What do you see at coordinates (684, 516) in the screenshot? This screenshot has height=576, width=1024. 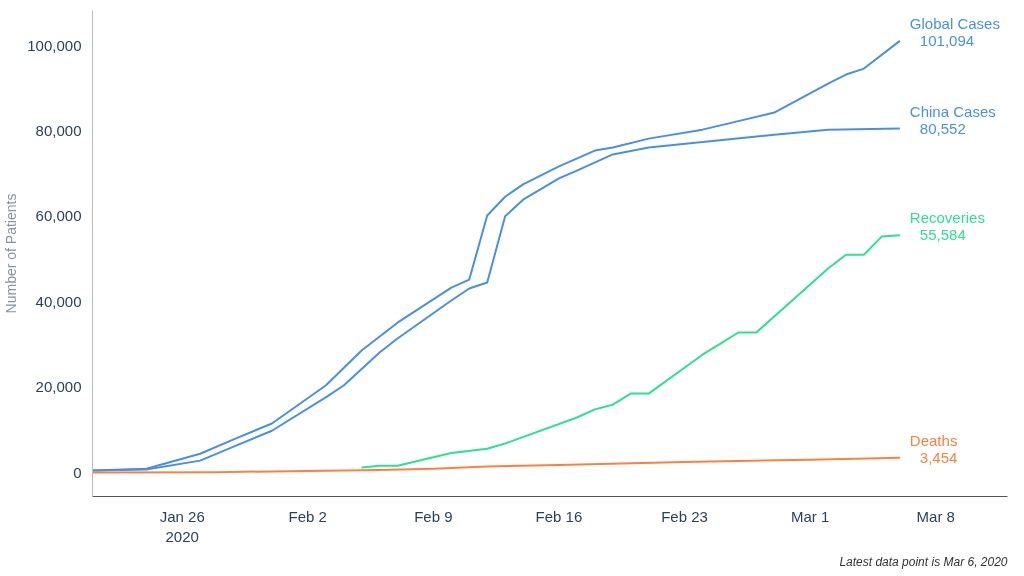 I see `x-tick-label: Feb 23` at bounding box center [684, 516].